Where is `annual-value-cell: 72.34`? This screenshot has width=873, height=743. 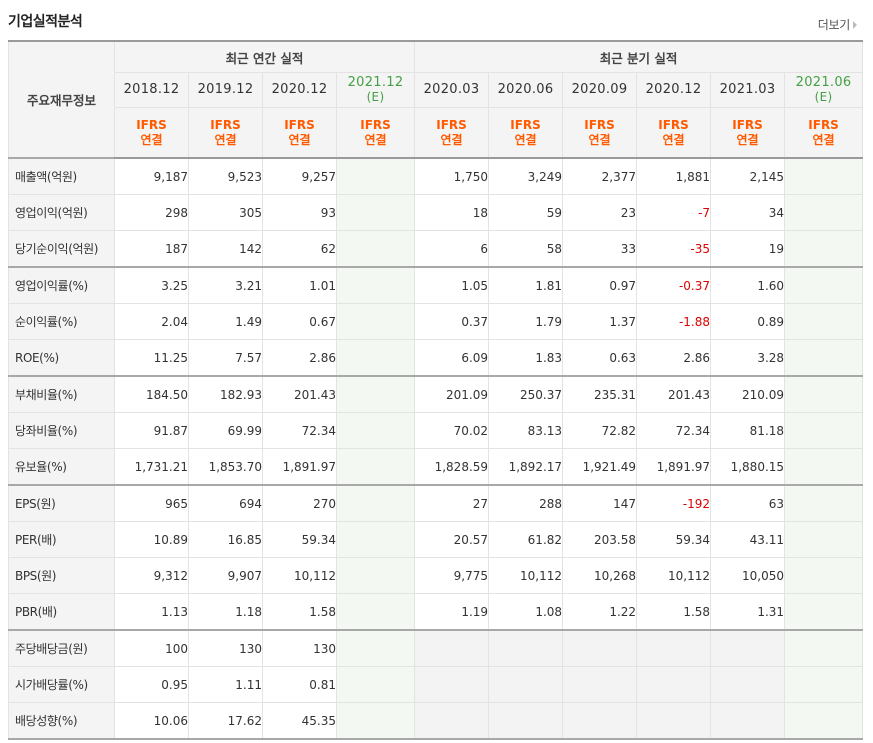 annual-value-cell: 72.34 is located at coordinates (299, 430).